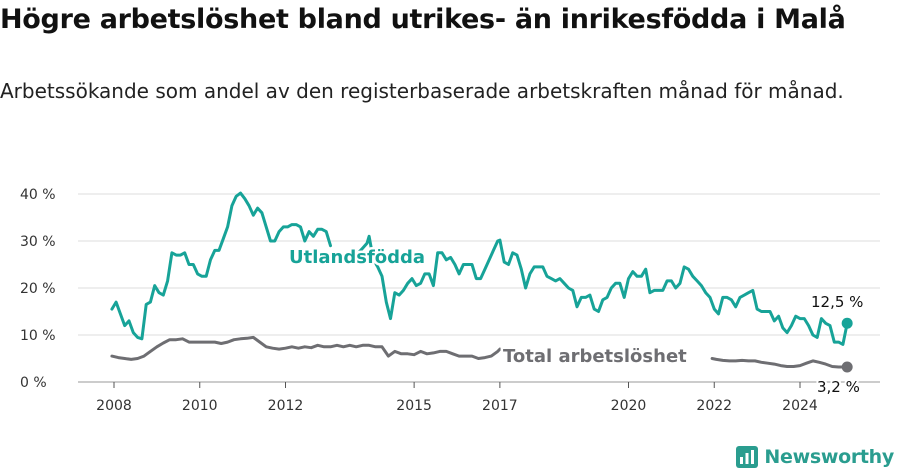 This screenshot has height=474, width=900. I want to click on x-tick-label: 2022, so click(714, 406).